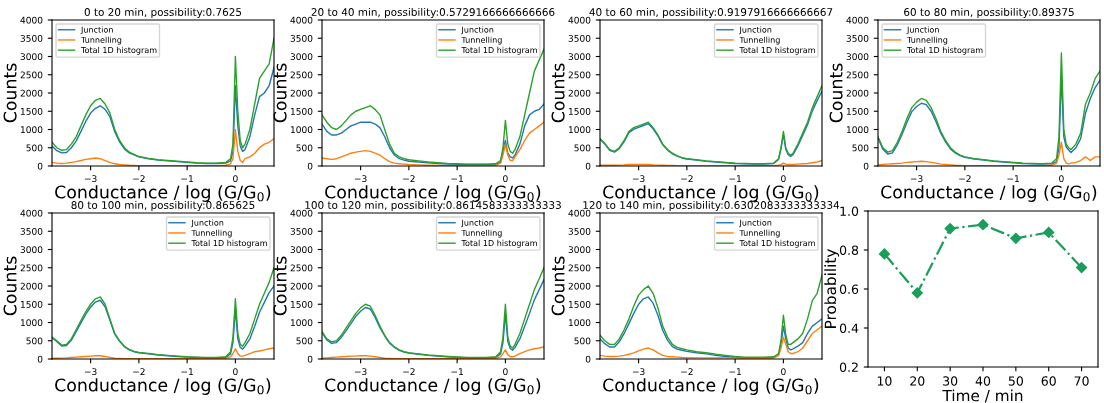 This screenshot has width=1104, height=403. I want to click on y-tick-label: 1.0, so click(849, 211).